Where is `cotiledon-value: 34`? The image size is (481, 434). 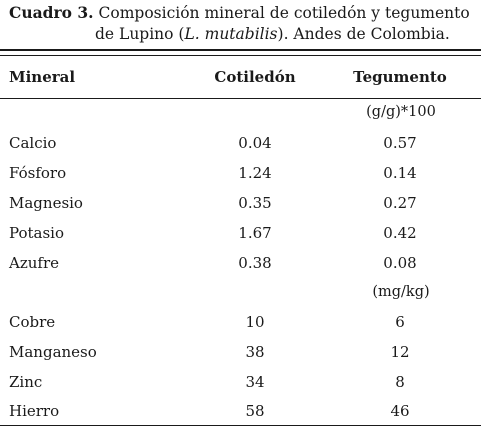
cotiledon-value: 34 is located at coordinates (255, 382).